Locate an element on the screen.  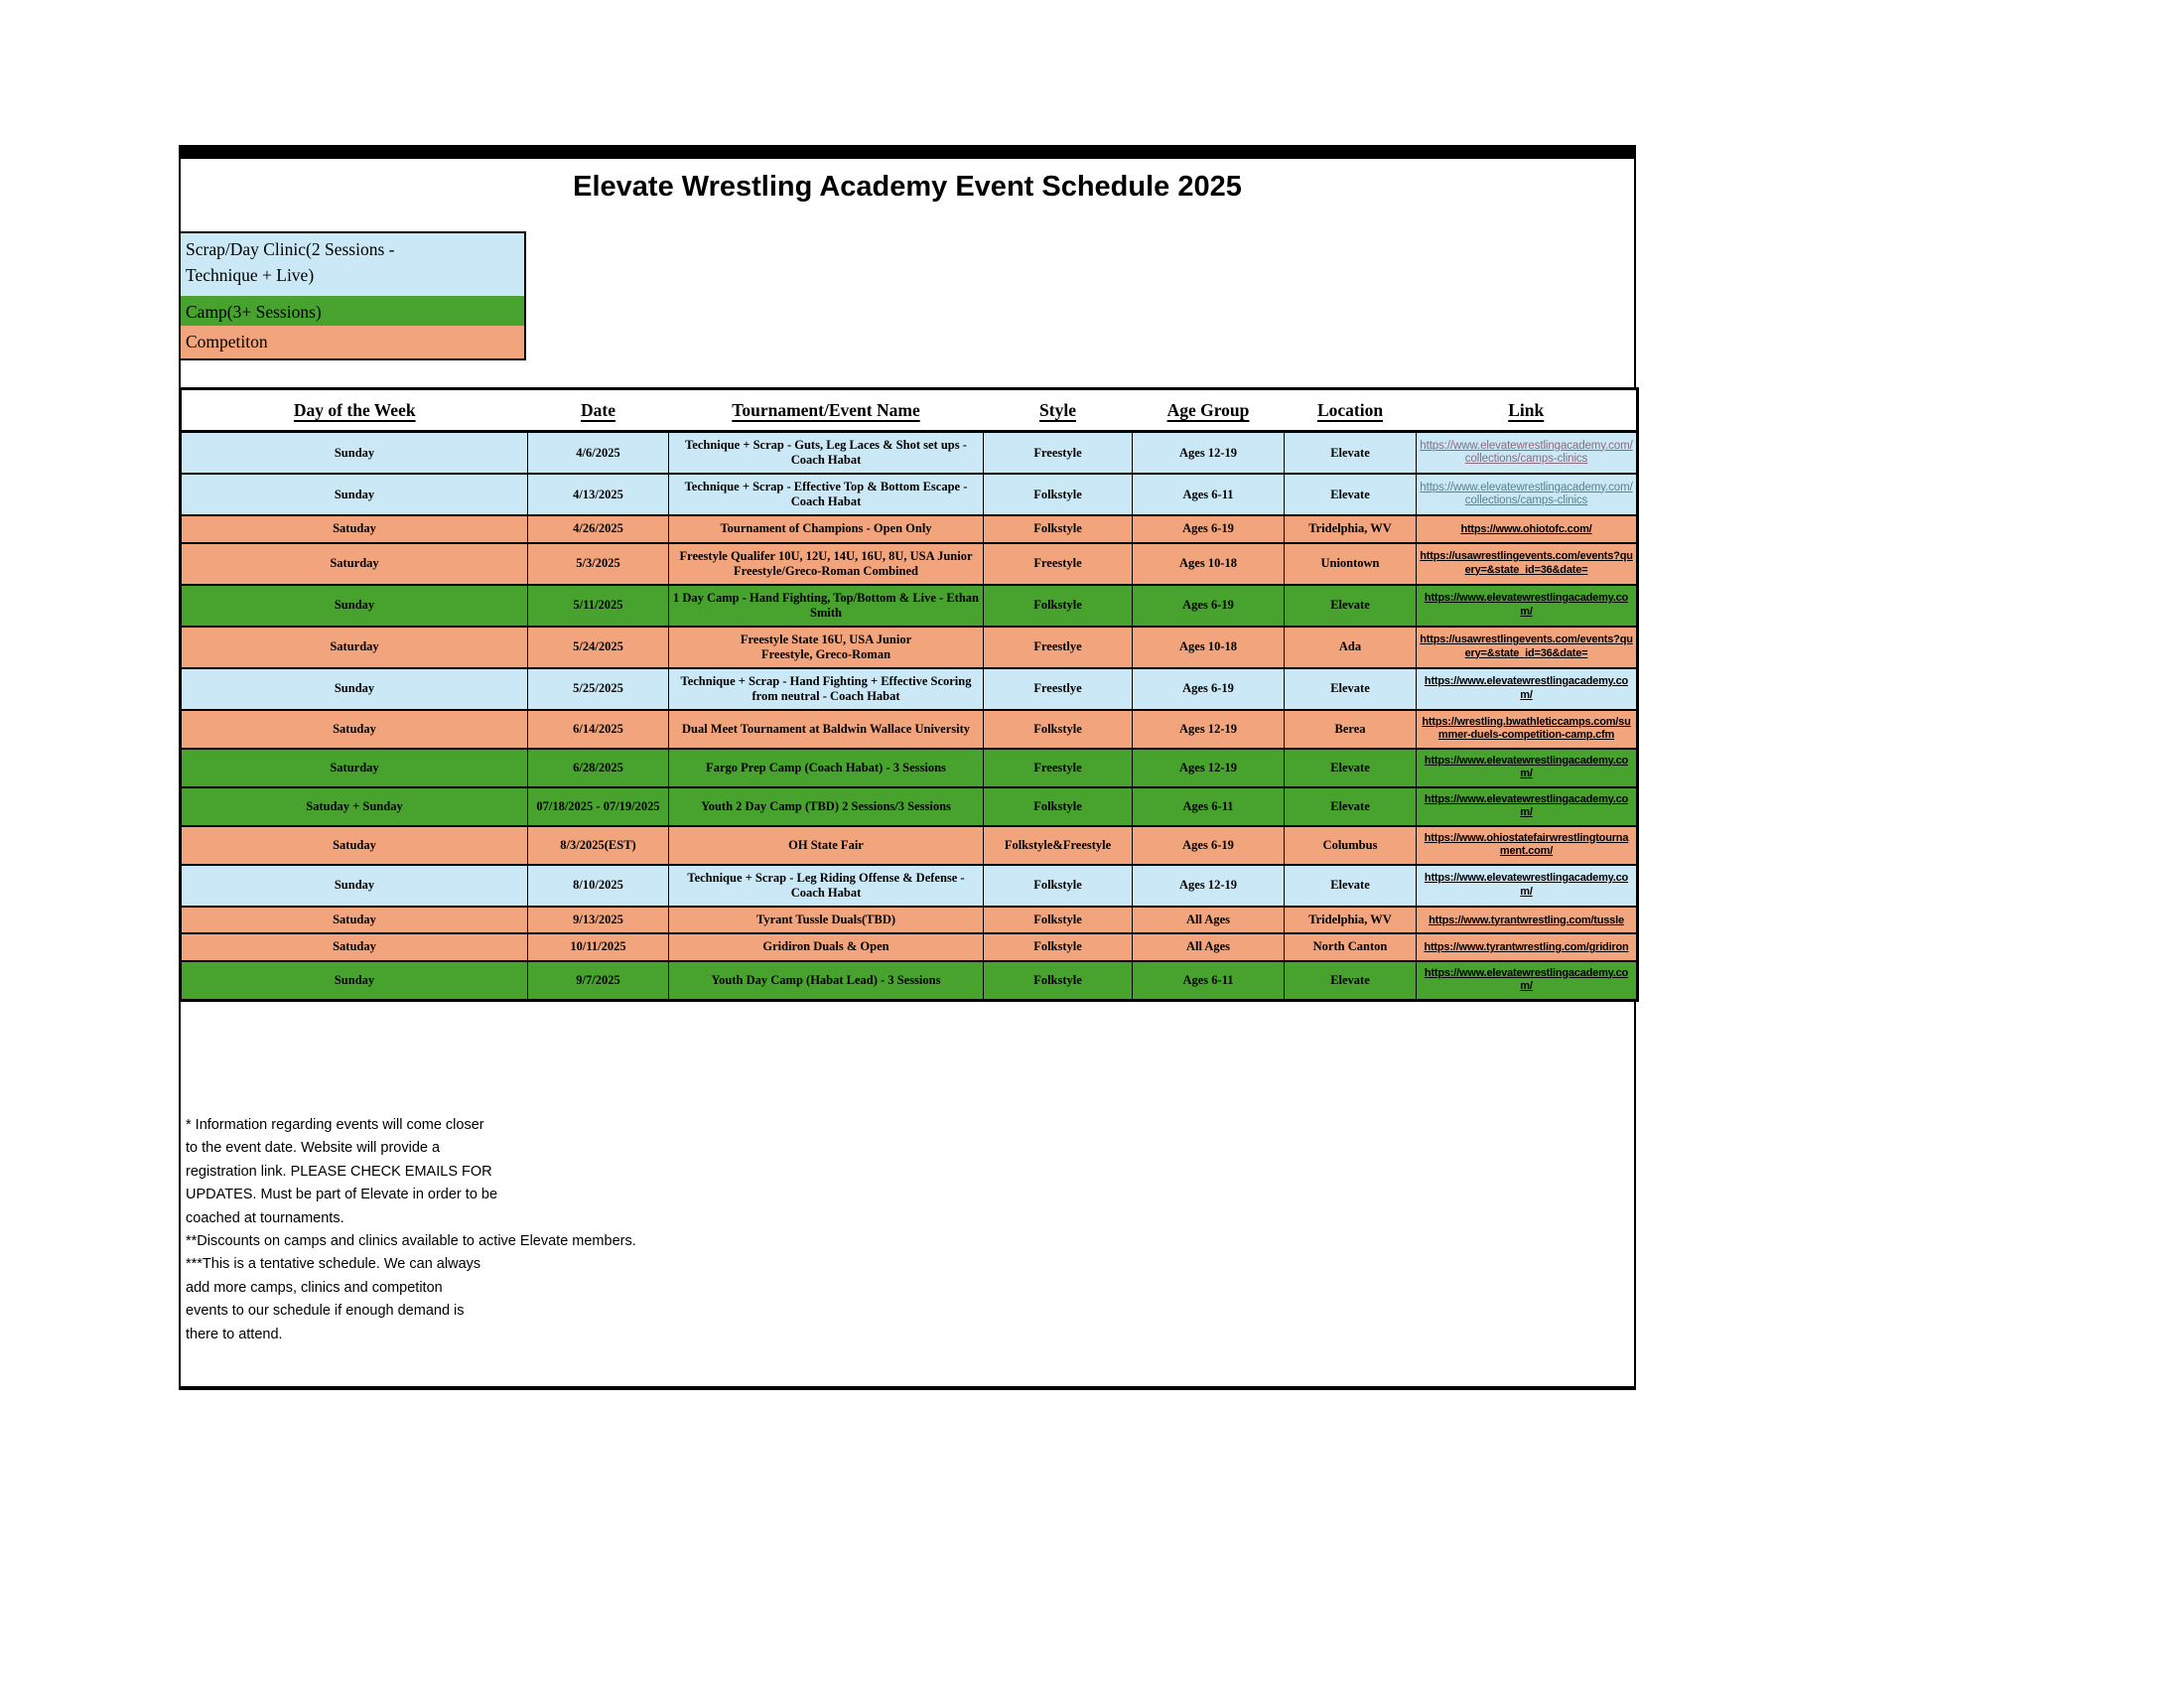
event-link: https://www.tyrantwrestling.com/gridiron is located at coordinates (1526, 947).